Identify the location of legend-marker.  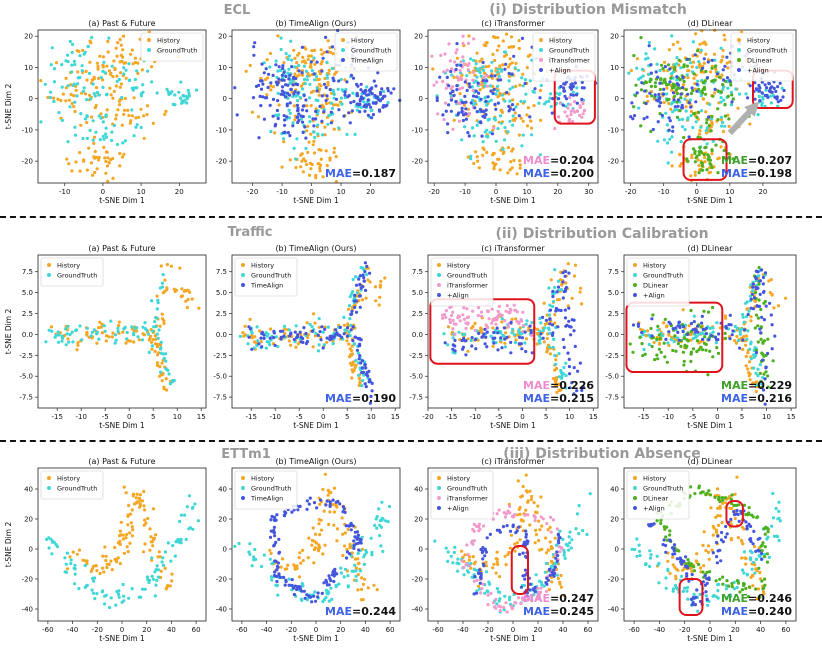
(243, 275).